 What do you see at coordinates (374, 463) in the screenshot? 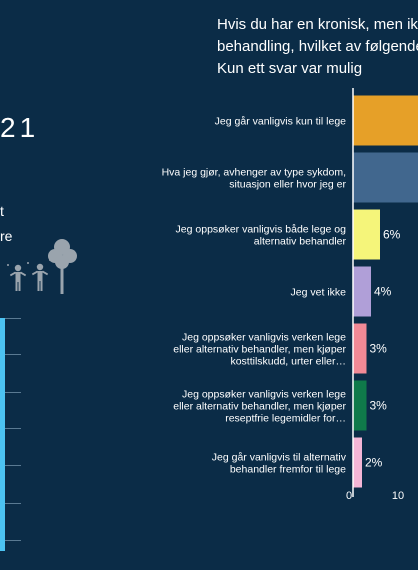
I see `value-label-7: 2%` at bounding box center [374, 463].